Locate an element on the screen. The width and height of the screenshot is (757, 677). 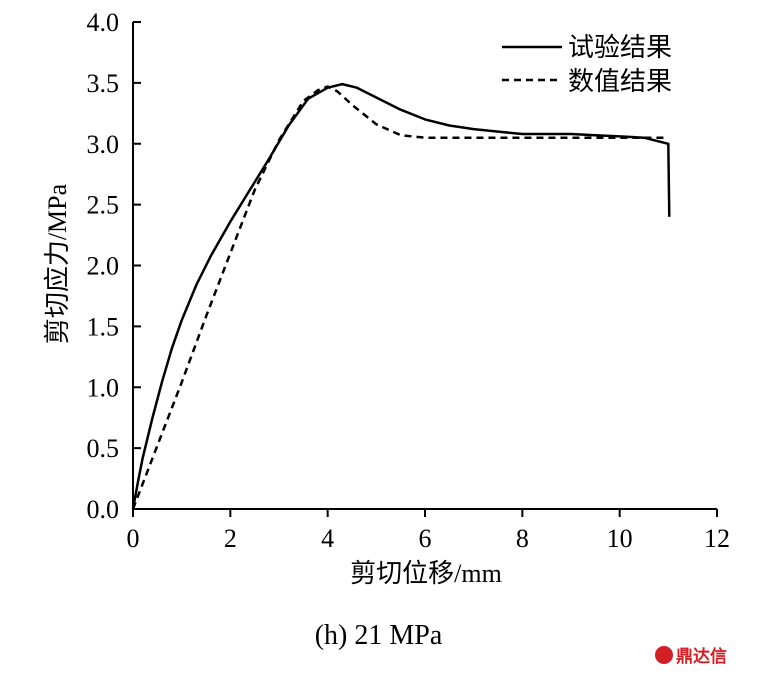
legend-label-series-2: 数值结果 is located at coordinates (620, 81).